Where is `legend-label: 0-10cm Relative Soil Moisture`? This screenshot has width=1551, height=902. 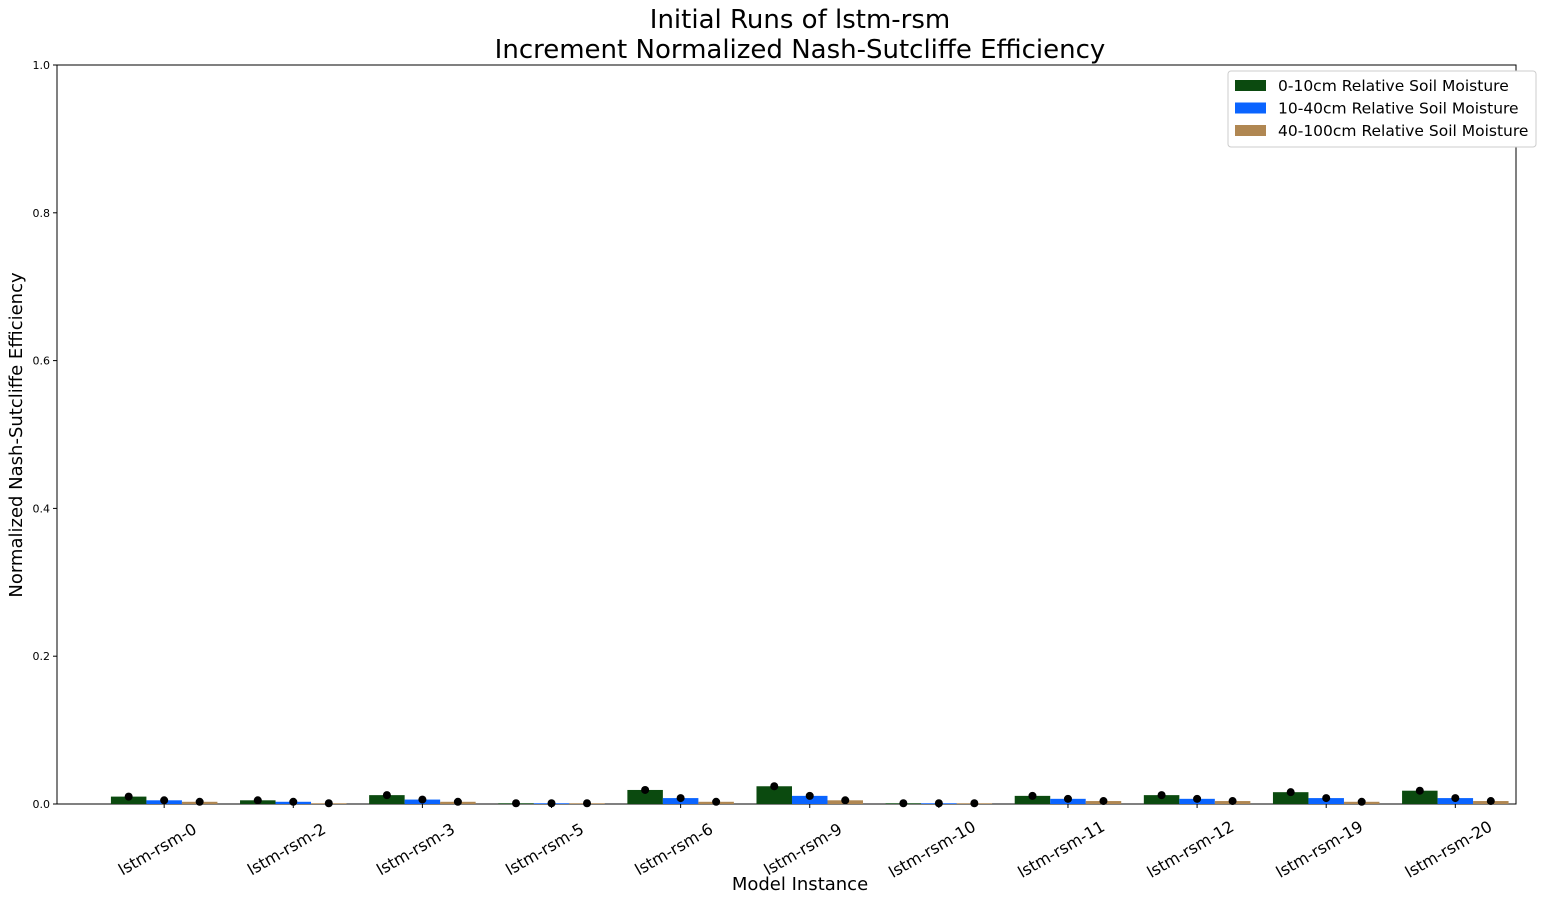 legend-label: 0-10cm Relative Soil Moisture is located at coordinates (1393, 86).